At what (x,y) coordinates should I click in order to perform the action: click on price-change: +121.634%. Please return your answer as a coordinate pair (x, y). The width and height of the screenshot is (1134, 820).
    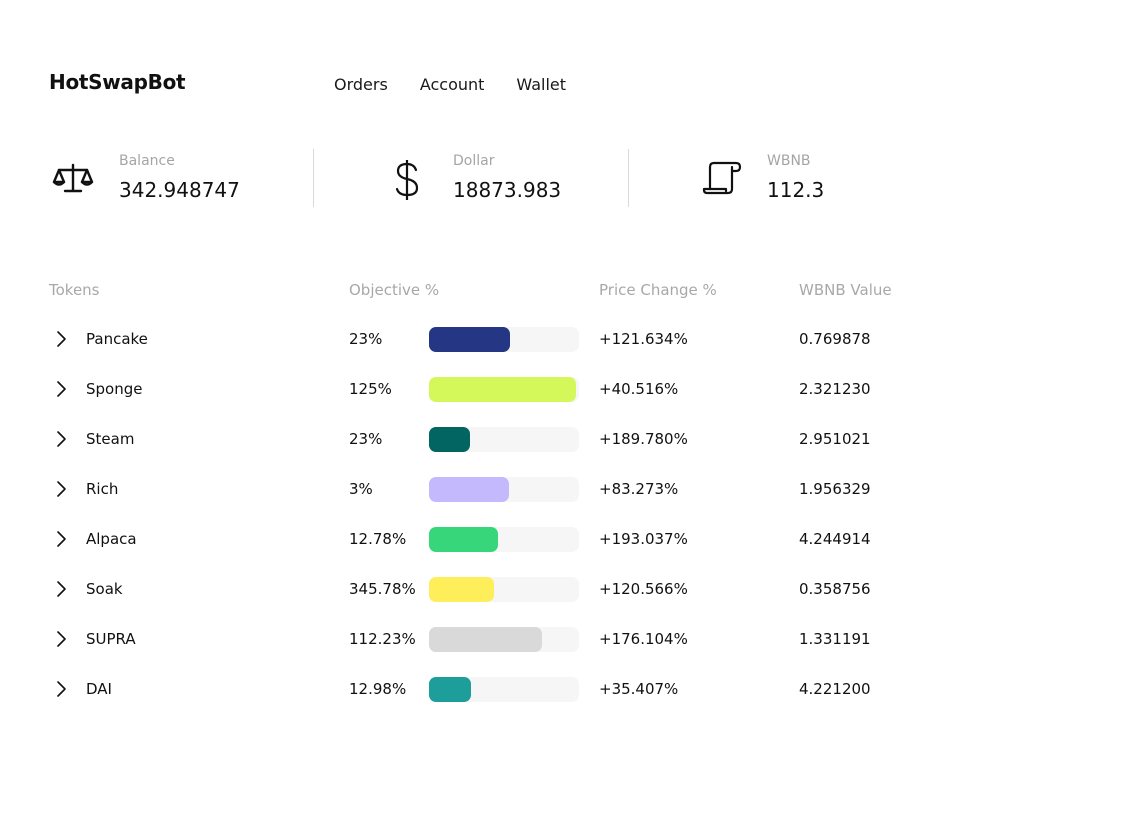
    Looking at the image, I should click on (643, 339).